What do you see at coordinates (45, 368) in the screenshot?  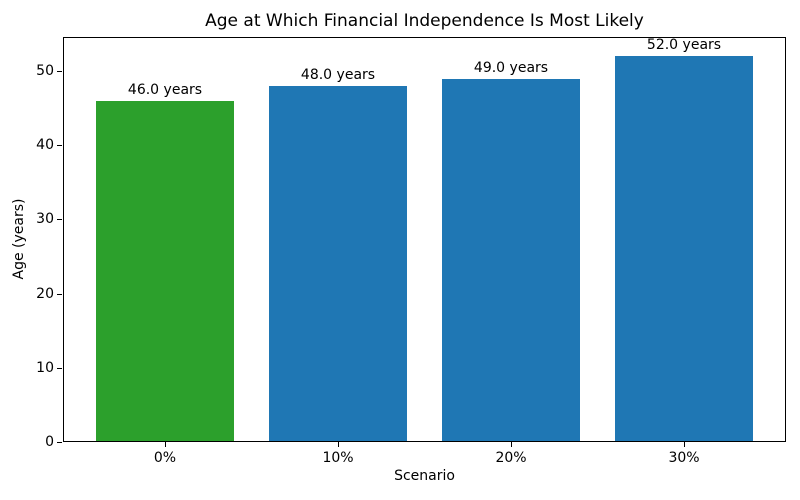 I see `y-tick-label: 10` at bounding box center [45, 368].